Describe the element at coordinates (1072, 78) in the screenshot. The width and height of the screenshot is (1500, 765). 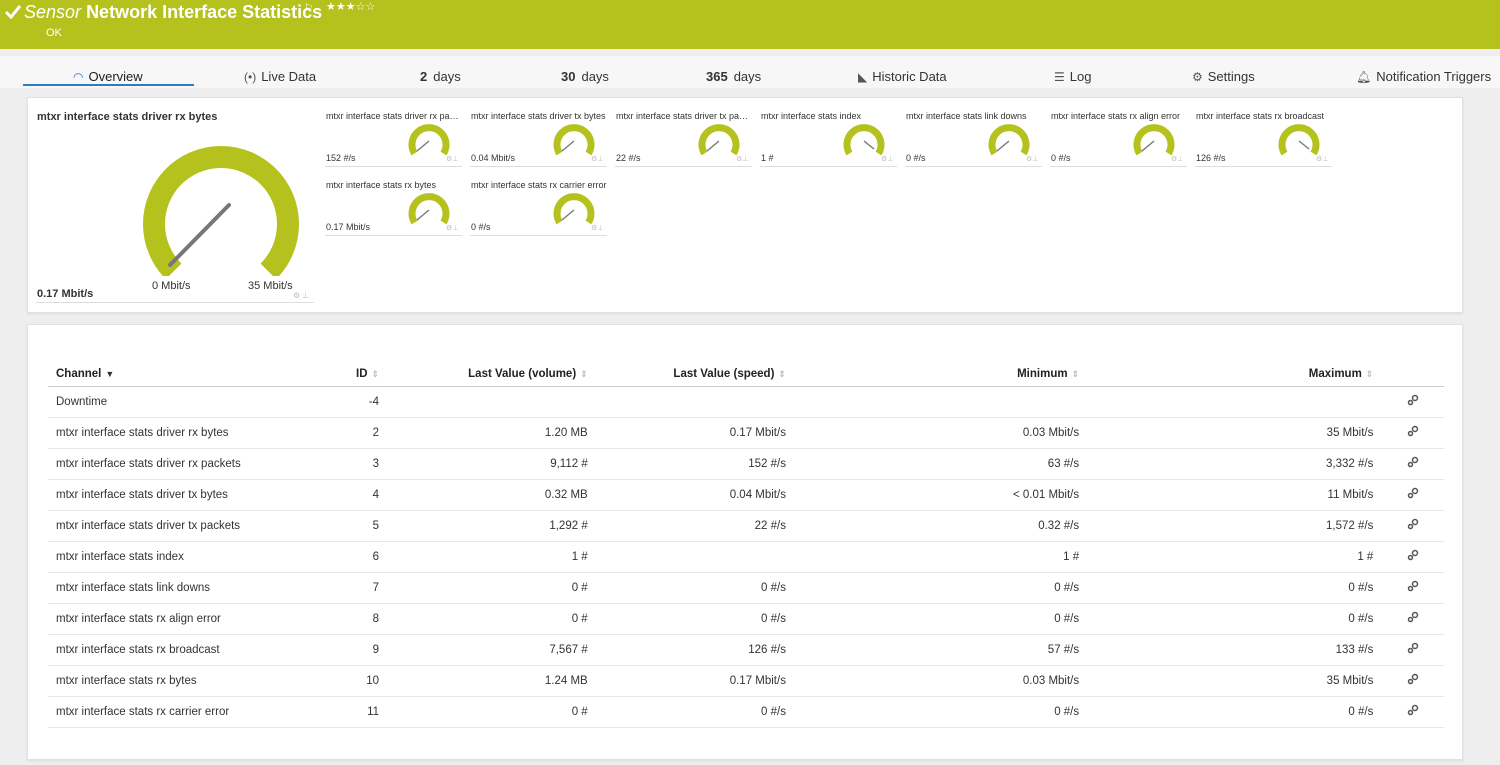
I see `tab-log: ☰ Log` at that location.